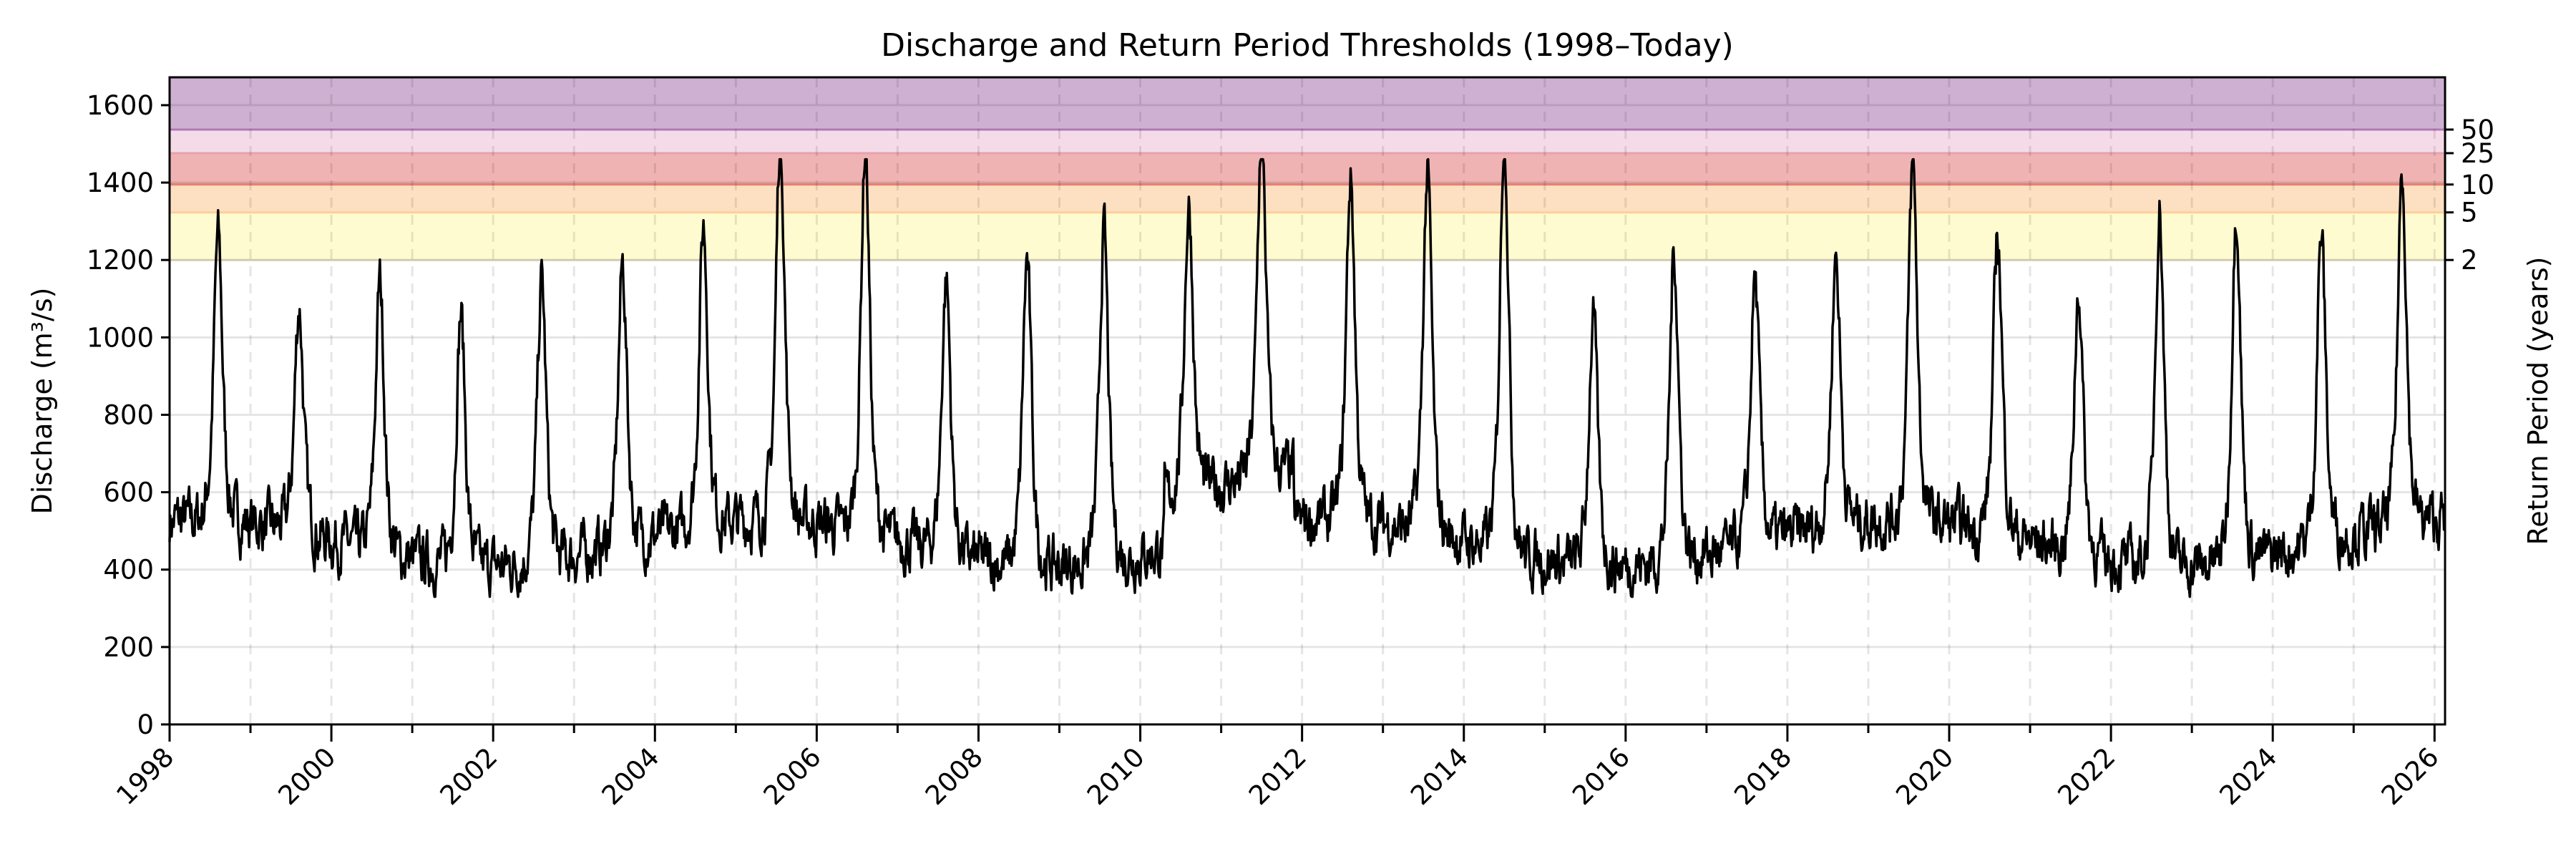 This screenshot has height=859, width=2576. Describe the element at coordinates (2469, 260) in the screenshot. I see `svg-text: 2` at that location.